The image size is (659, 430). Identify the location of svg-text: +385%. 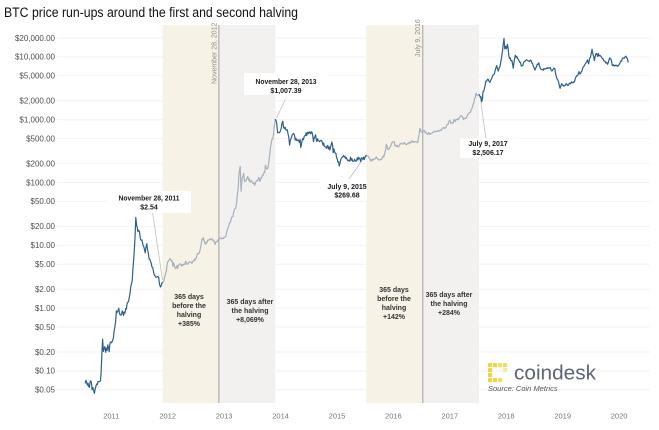
(189, 324).